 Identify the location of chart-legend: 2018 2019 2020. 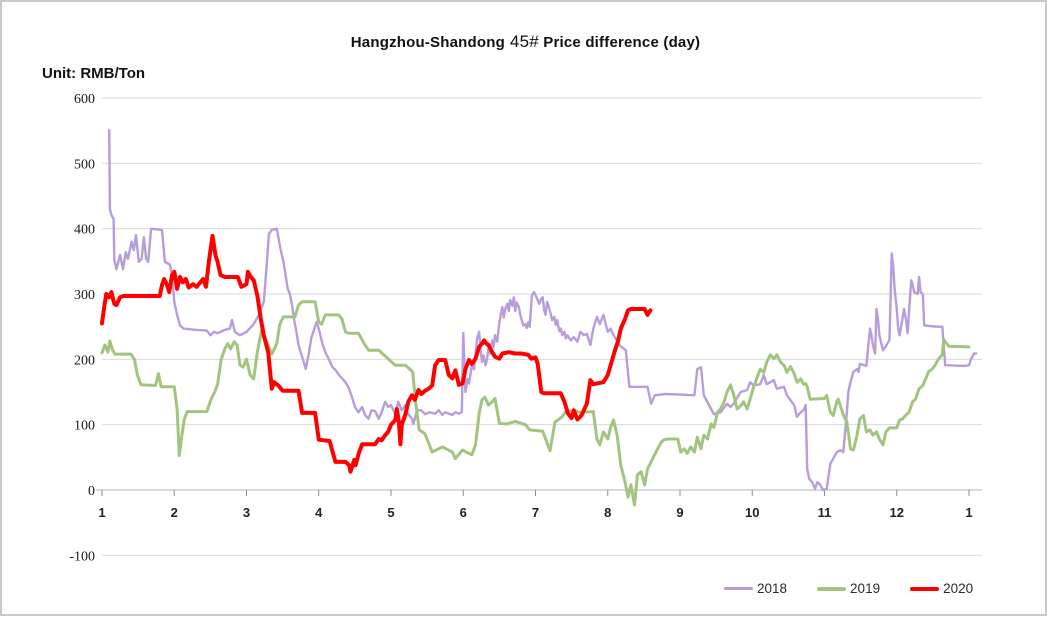
(848, 588).